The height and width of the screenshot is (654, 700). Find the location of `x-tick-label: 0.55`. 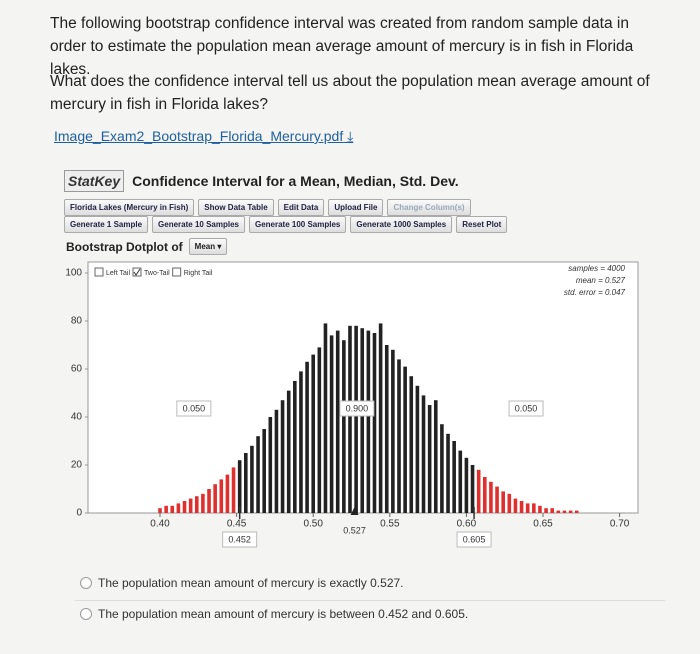

x-tick-label: 0.55 is located at coordinates (390, 524).